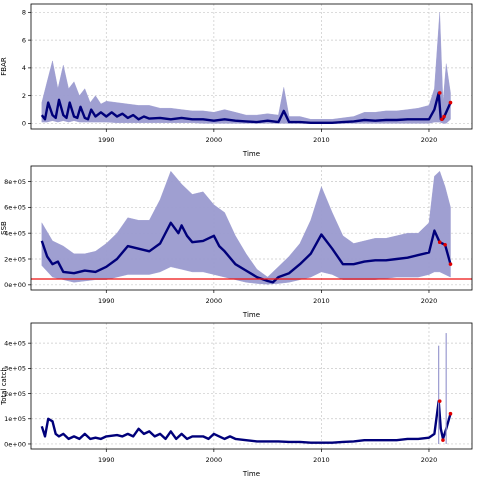 This screenshot has width=480, height=480. Describe the element at coordinates (321, 301) in the screenshot. I see `ssb-x-tick-label: 2010` at that location.